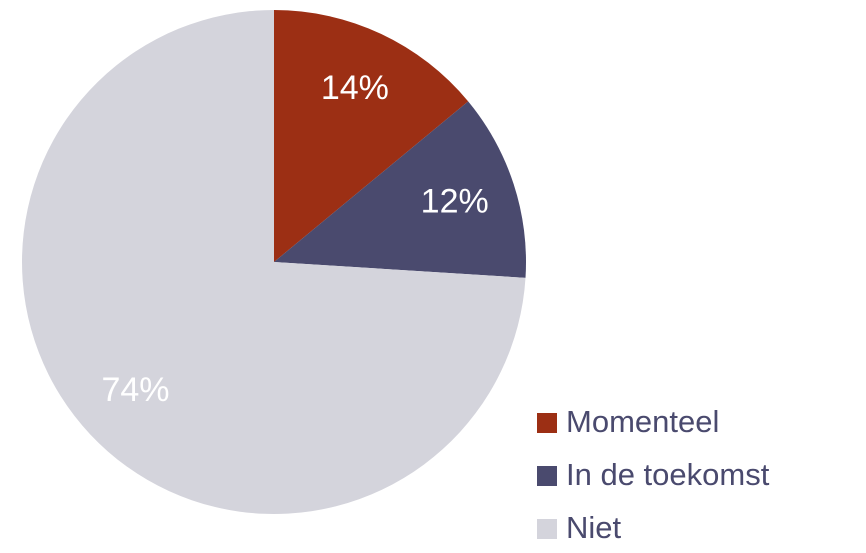 The image size is (866, 553). Describe the element at coordinates (355, 88) in the screenshot. I see `data-label: 14%` at that location.